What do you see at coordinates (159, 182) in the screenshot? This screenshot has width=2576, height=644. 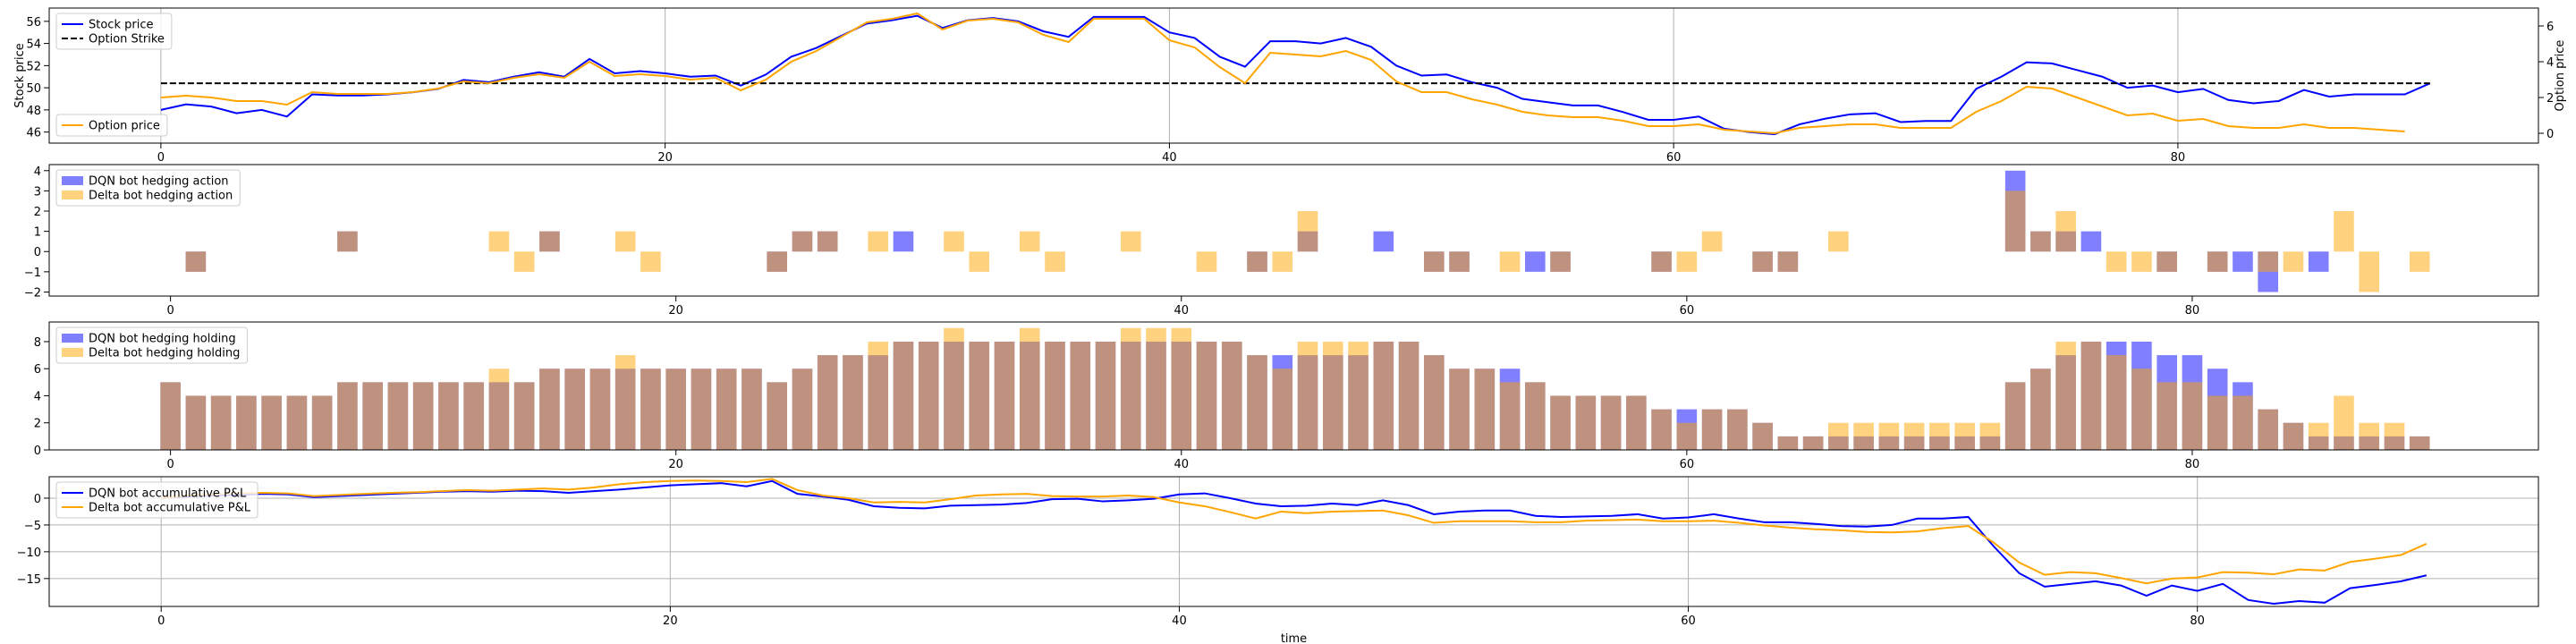 I see `legend-label: DQN bot hedging action` at bounding box center [159, 182].